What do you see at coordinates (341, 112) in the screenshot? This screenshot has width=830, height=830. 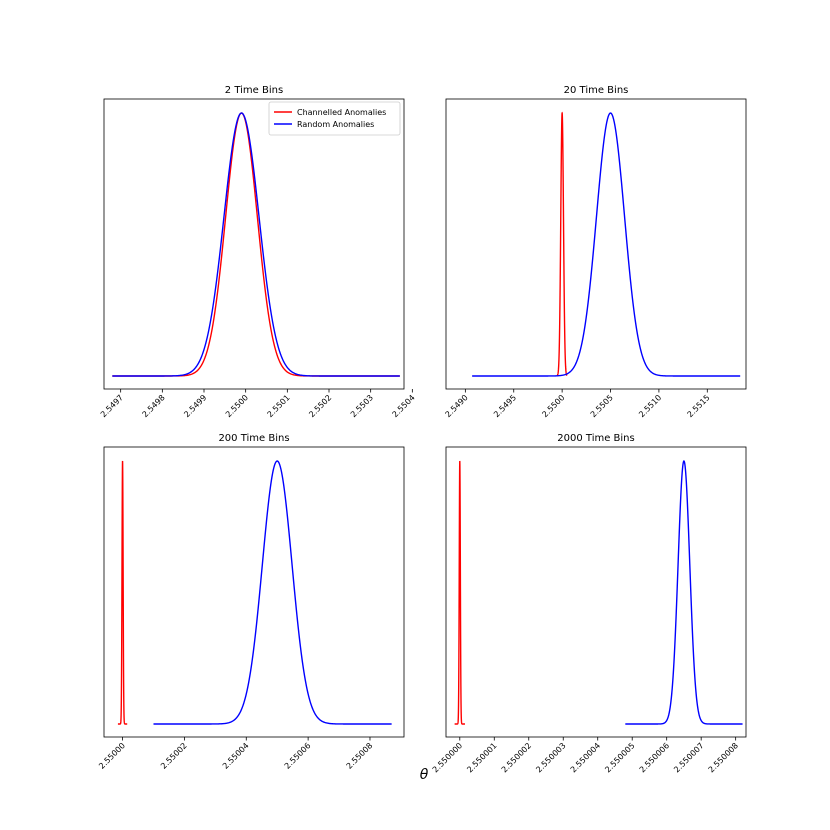 I see `legend-entry-label: Channelled Anomalies` at bounding box center [341, 112].